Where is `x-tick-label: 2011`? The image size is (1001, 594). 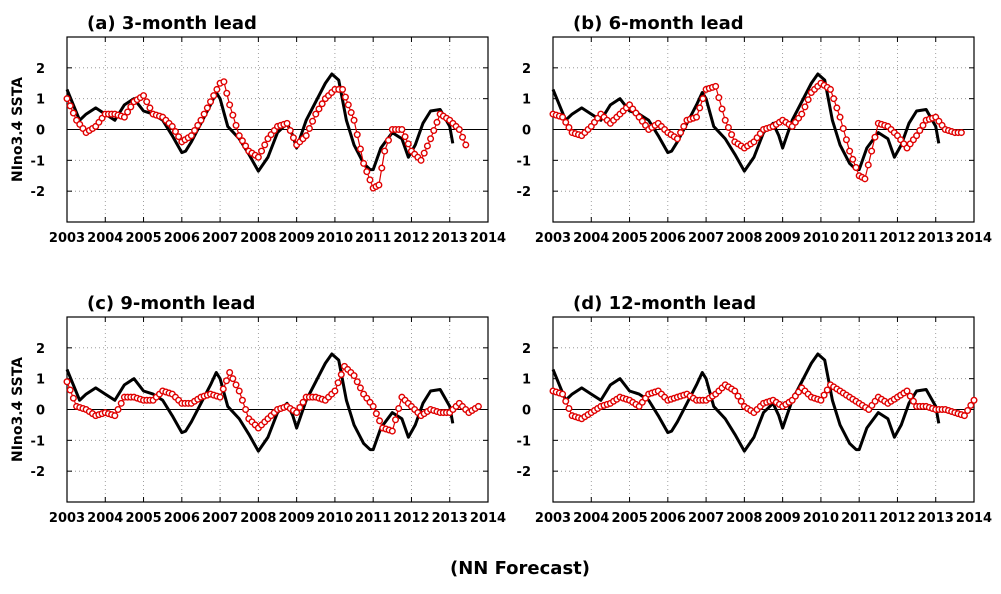
x-tick-label: 2011 is located at coordinates (859, 238).